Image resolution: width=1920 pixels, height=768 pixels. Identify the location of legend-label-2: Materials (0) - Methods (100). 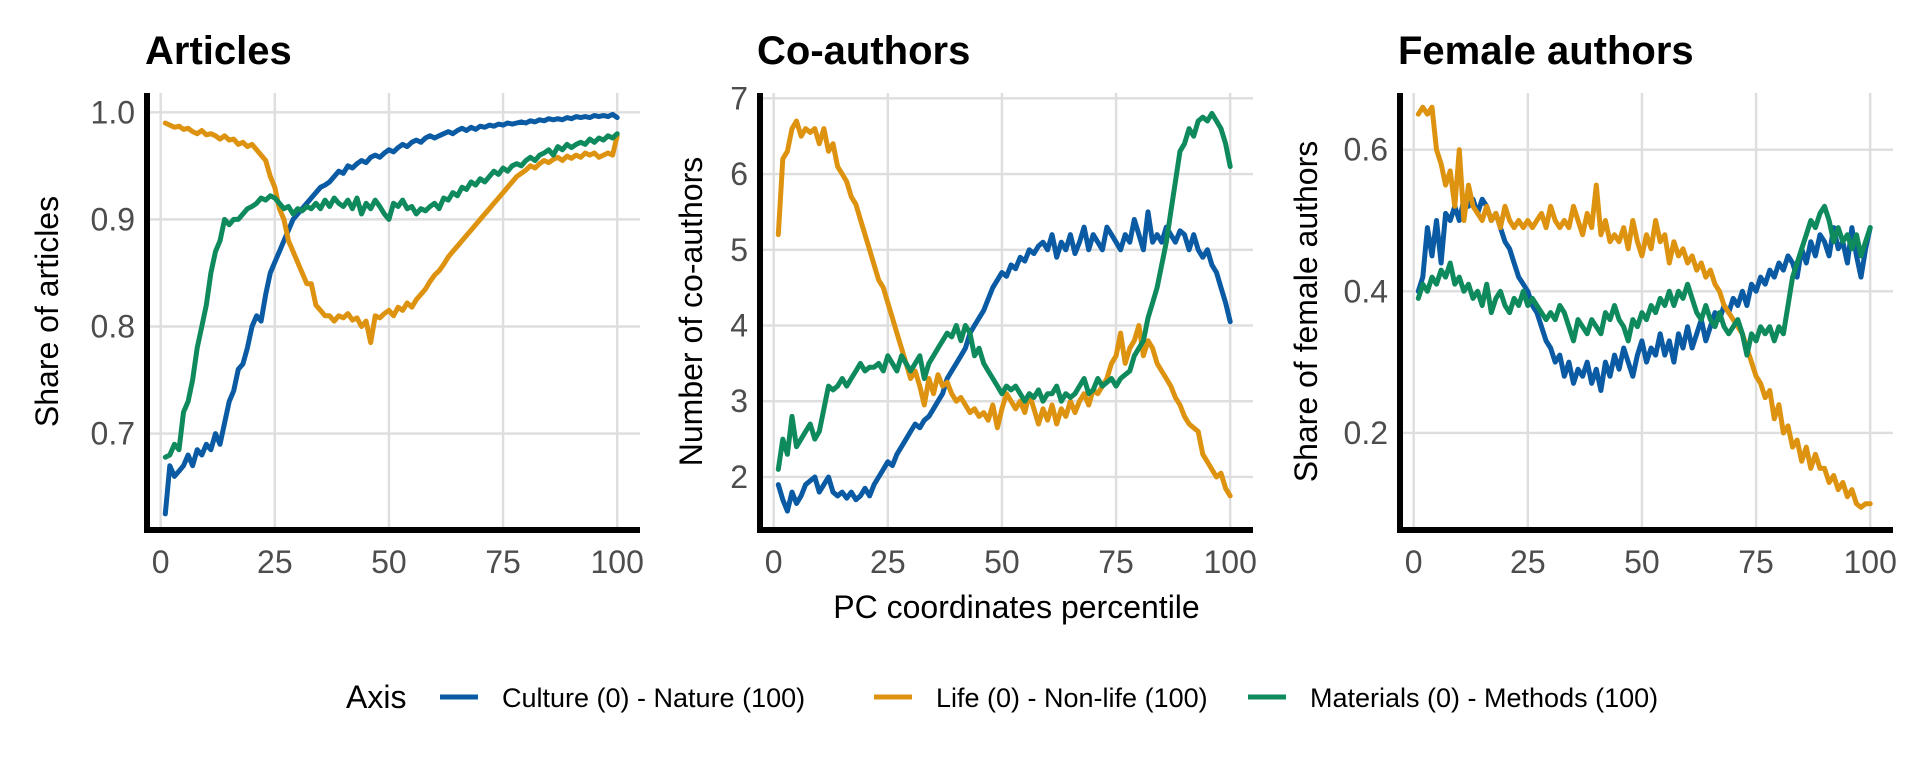
(1484, 698).